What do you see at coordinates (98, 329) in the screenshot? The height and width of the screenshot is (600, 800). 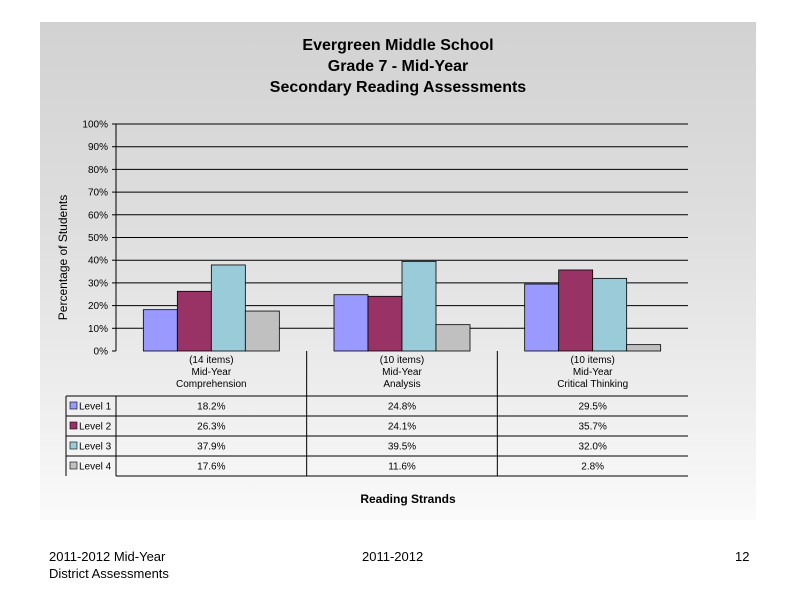 I see `y-tick-label: 10%` at bounding box center [98, 329].